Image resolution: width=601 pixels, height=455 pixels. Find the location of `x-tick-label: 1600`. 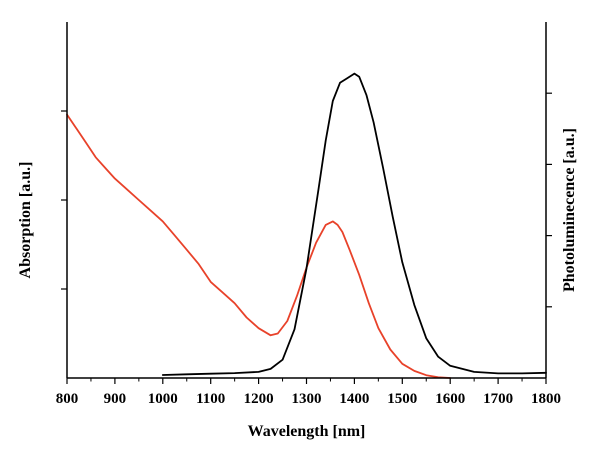

x-tick-label: 1600 is located at coordinates (450, 399).